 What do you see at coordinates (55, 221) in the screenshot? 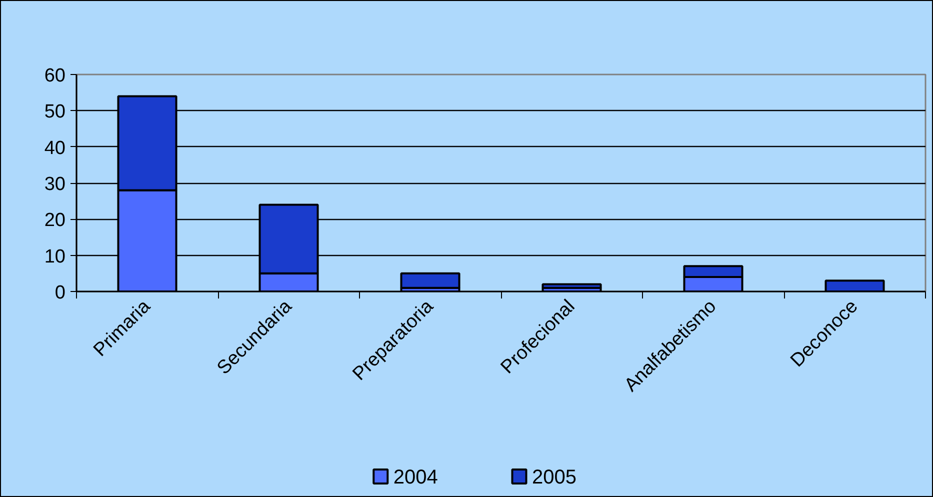
I see `y-tick-label: 20` at bounding box center [55, 221].